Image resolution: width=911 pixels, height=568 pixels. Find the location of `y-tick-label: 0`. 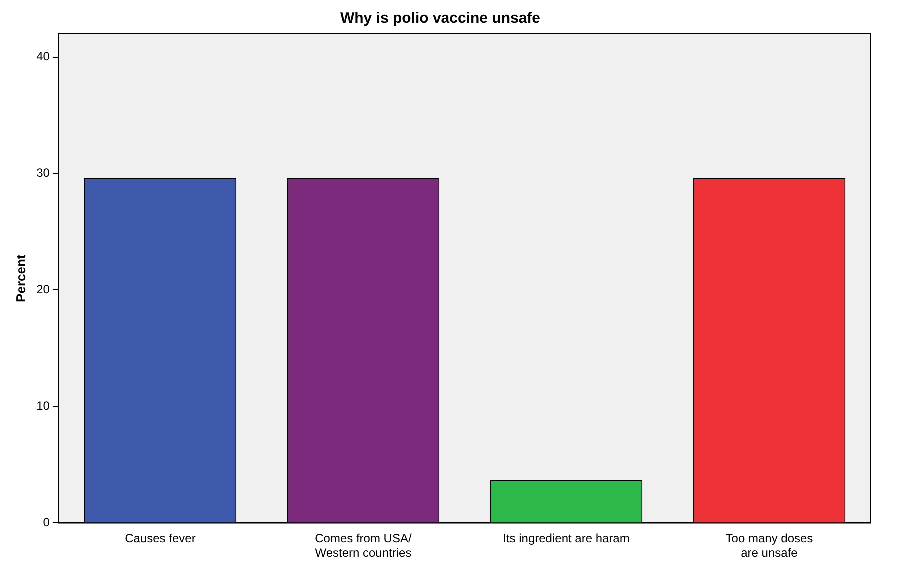

y-tick-label: 0 is located at coordinates (46, 523).